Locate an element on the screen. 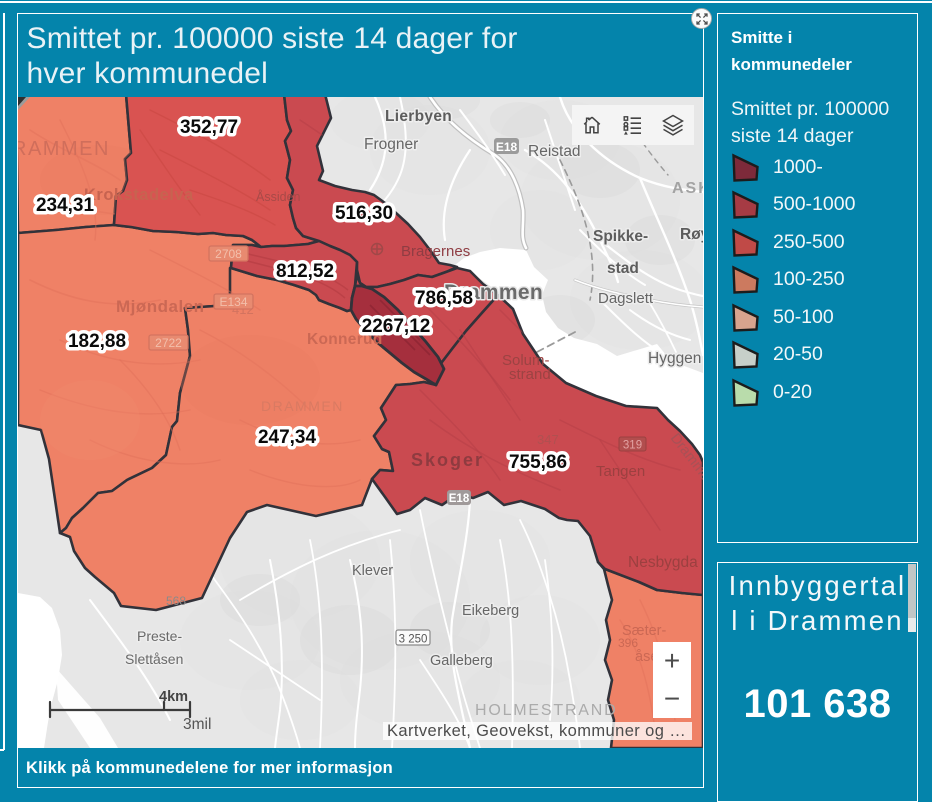 This screenshot has height=802, width=932. svg-text: Nesbygda is located at coordinates (663, 562).